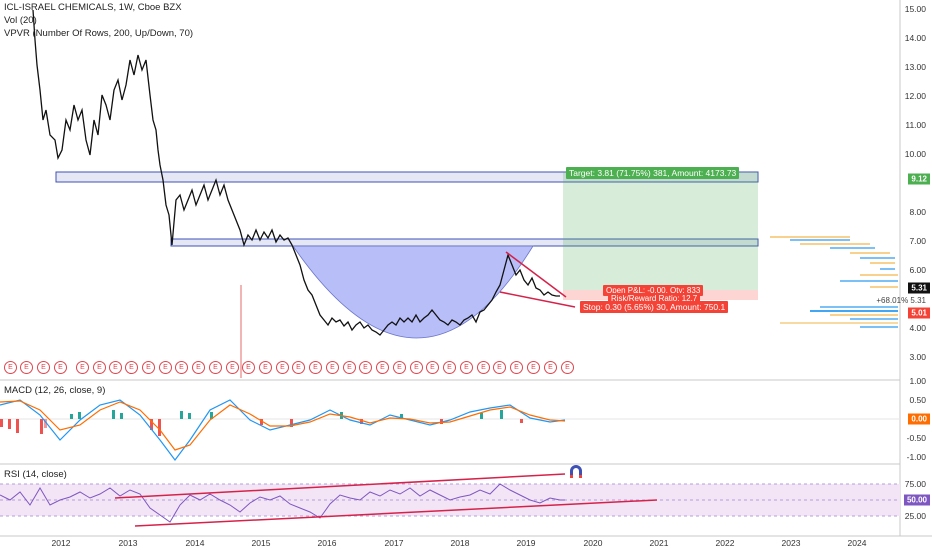  What do you see at coordinates (791, 543) in the screenshot?
I see `time-tick: 2023` at bounding box center [791, 543].